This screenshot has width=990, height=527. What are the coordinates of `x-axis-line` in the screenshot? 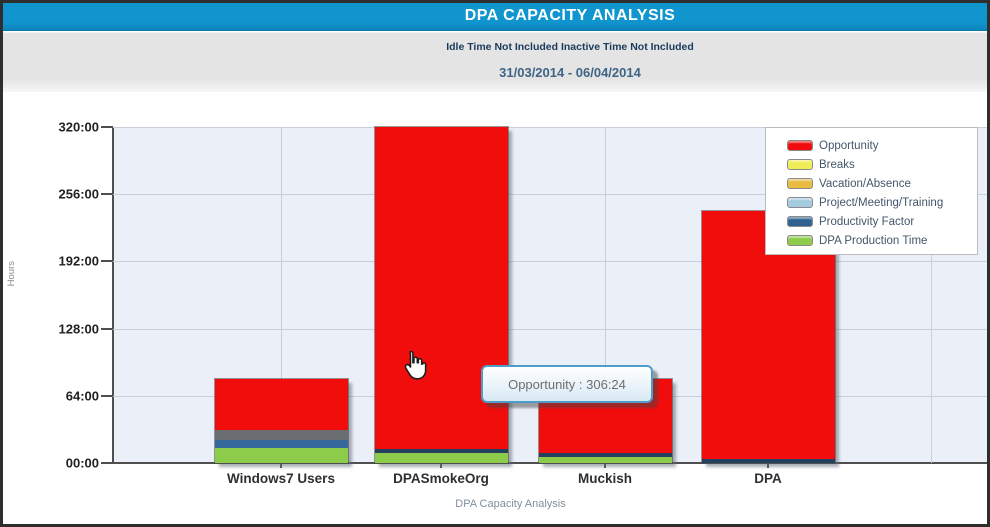 It's located at (546, 463).